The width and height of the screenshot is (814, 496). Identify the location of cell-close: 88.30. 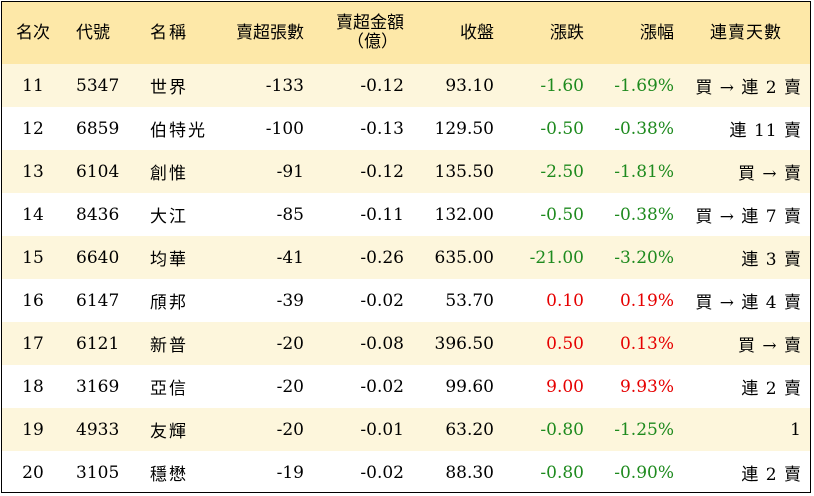
(469, 472).